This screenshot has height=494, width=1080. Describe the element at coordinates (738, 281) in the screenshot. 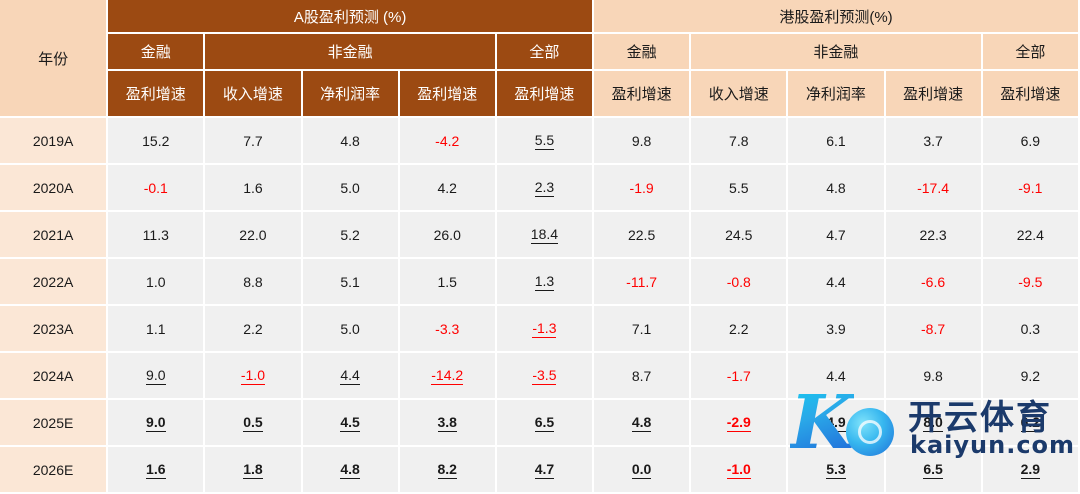

I see `cell-value: -0.8` at that location.